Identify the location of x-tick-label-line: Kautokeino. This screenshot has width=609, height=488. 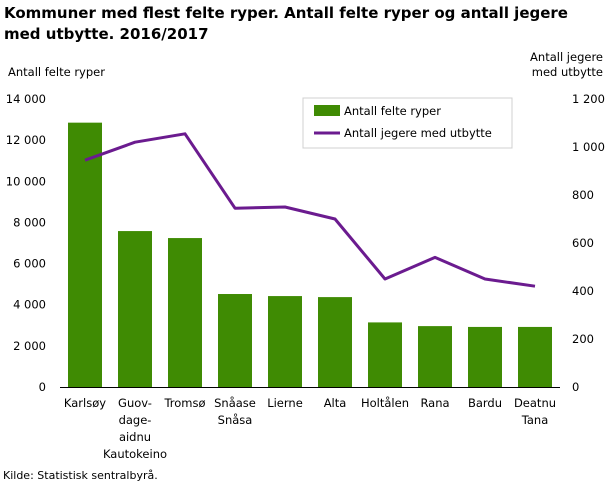
(135, 454).